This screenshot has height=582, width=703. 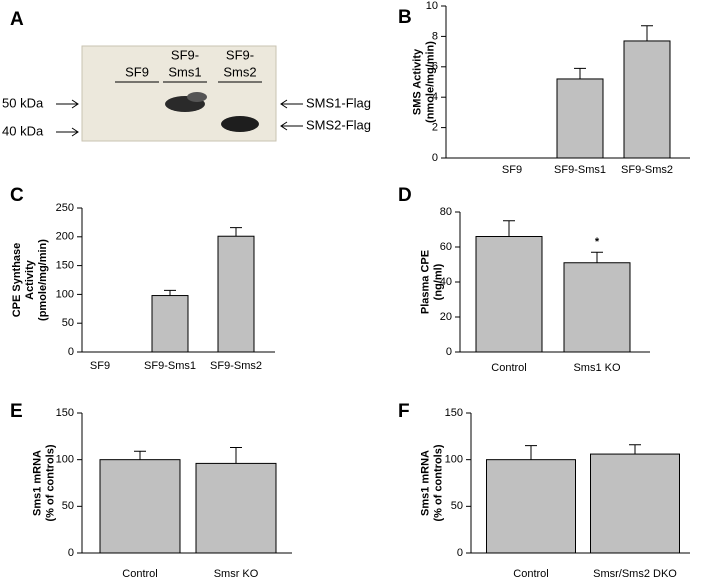 What do you see at coordinates (438, 281) in the screenshot?
I see `y-axis-label: (ng/ml)` at bounding box center [438, 281].